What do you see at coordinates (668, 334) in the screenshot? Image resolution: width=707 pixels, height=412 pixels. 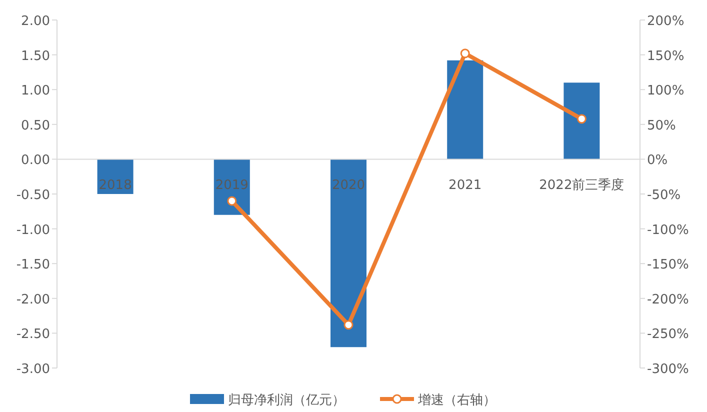 I see `y2-tick-label: -250%` at bounding box center [668, 334].